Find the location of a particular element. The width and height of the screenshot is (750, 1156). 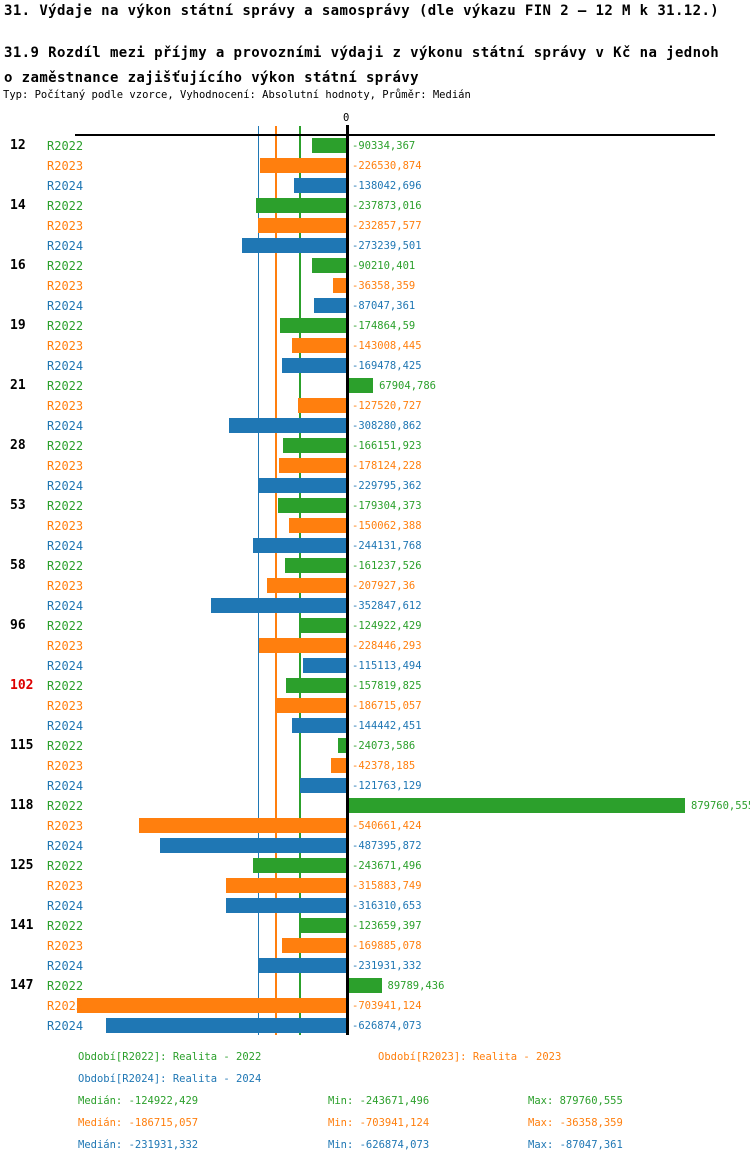

series-label-r2022-group-96: R2022 is located at coordinates (65, 626).